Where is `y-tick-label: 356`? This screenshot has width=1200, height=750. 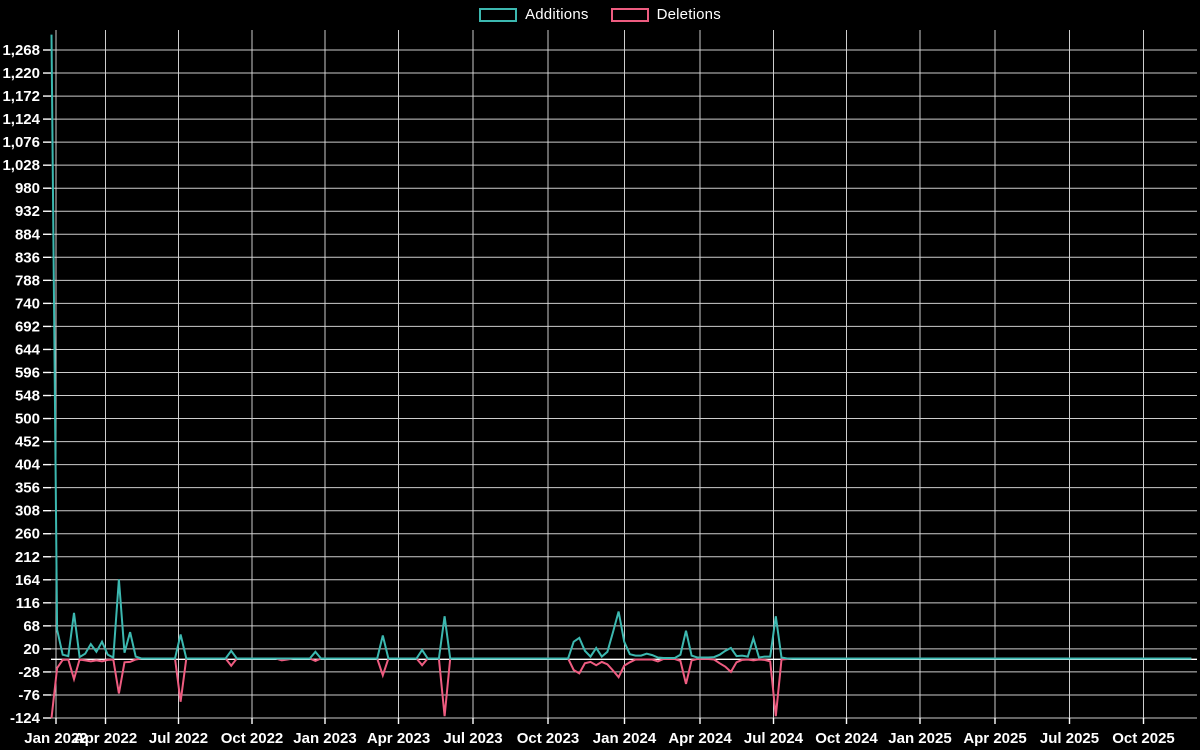 y-tick-label: 356 is located at coordinates (27, 488).